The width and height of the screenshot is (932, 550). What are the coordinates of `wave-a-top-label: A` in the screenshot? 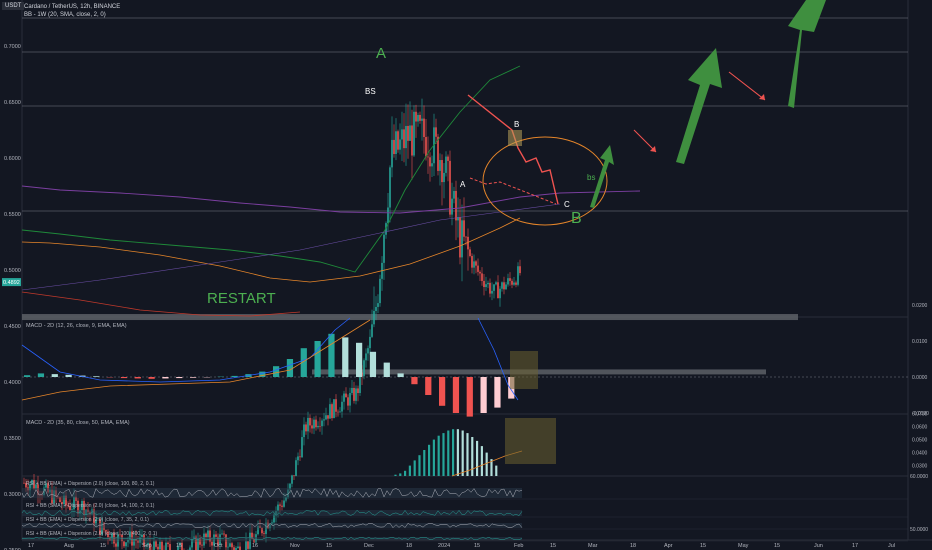 It's located at (381, 53).